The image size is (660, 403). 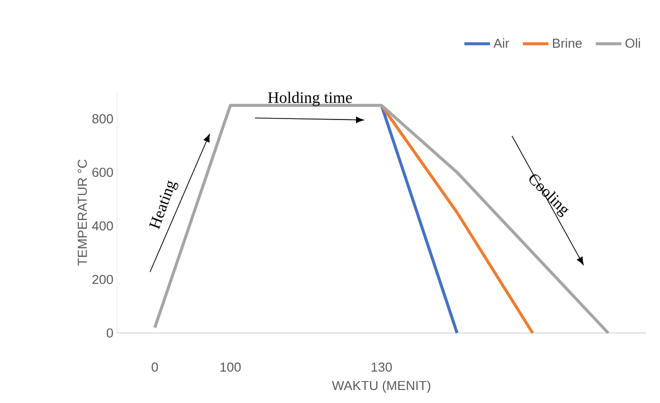 I want to click on y-tick-label: 600, so click(x=102, y=172).